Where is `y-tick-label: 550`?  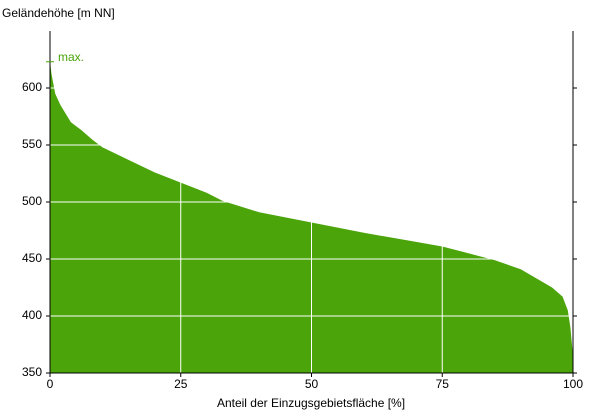 y-tick-label: 550 is located at coordinates (32, 144).